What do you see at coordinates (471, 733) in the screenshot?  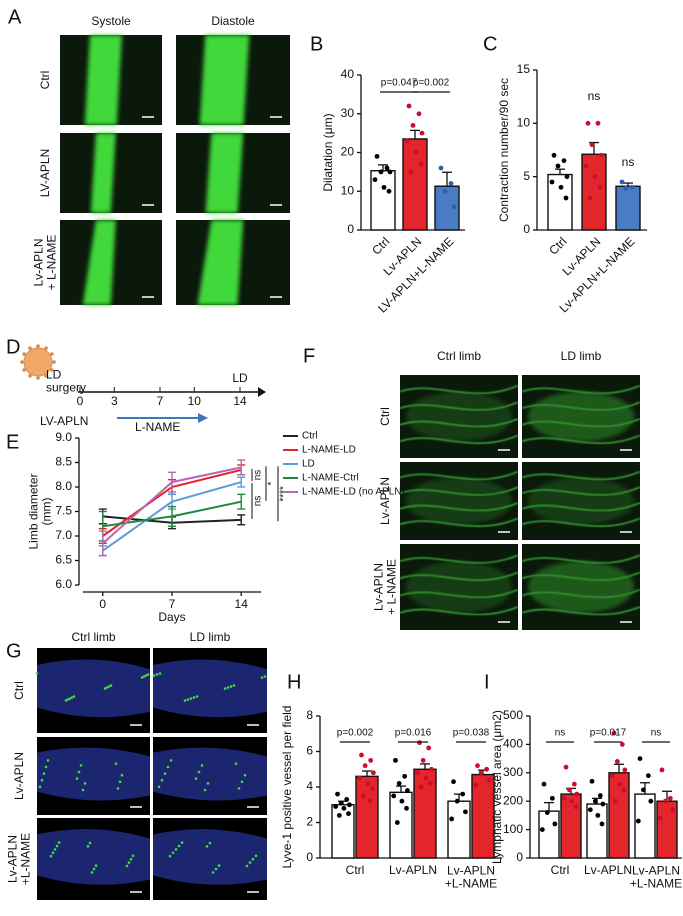 I see `significance-label: p=0.038` at bounding box center [471, 733].